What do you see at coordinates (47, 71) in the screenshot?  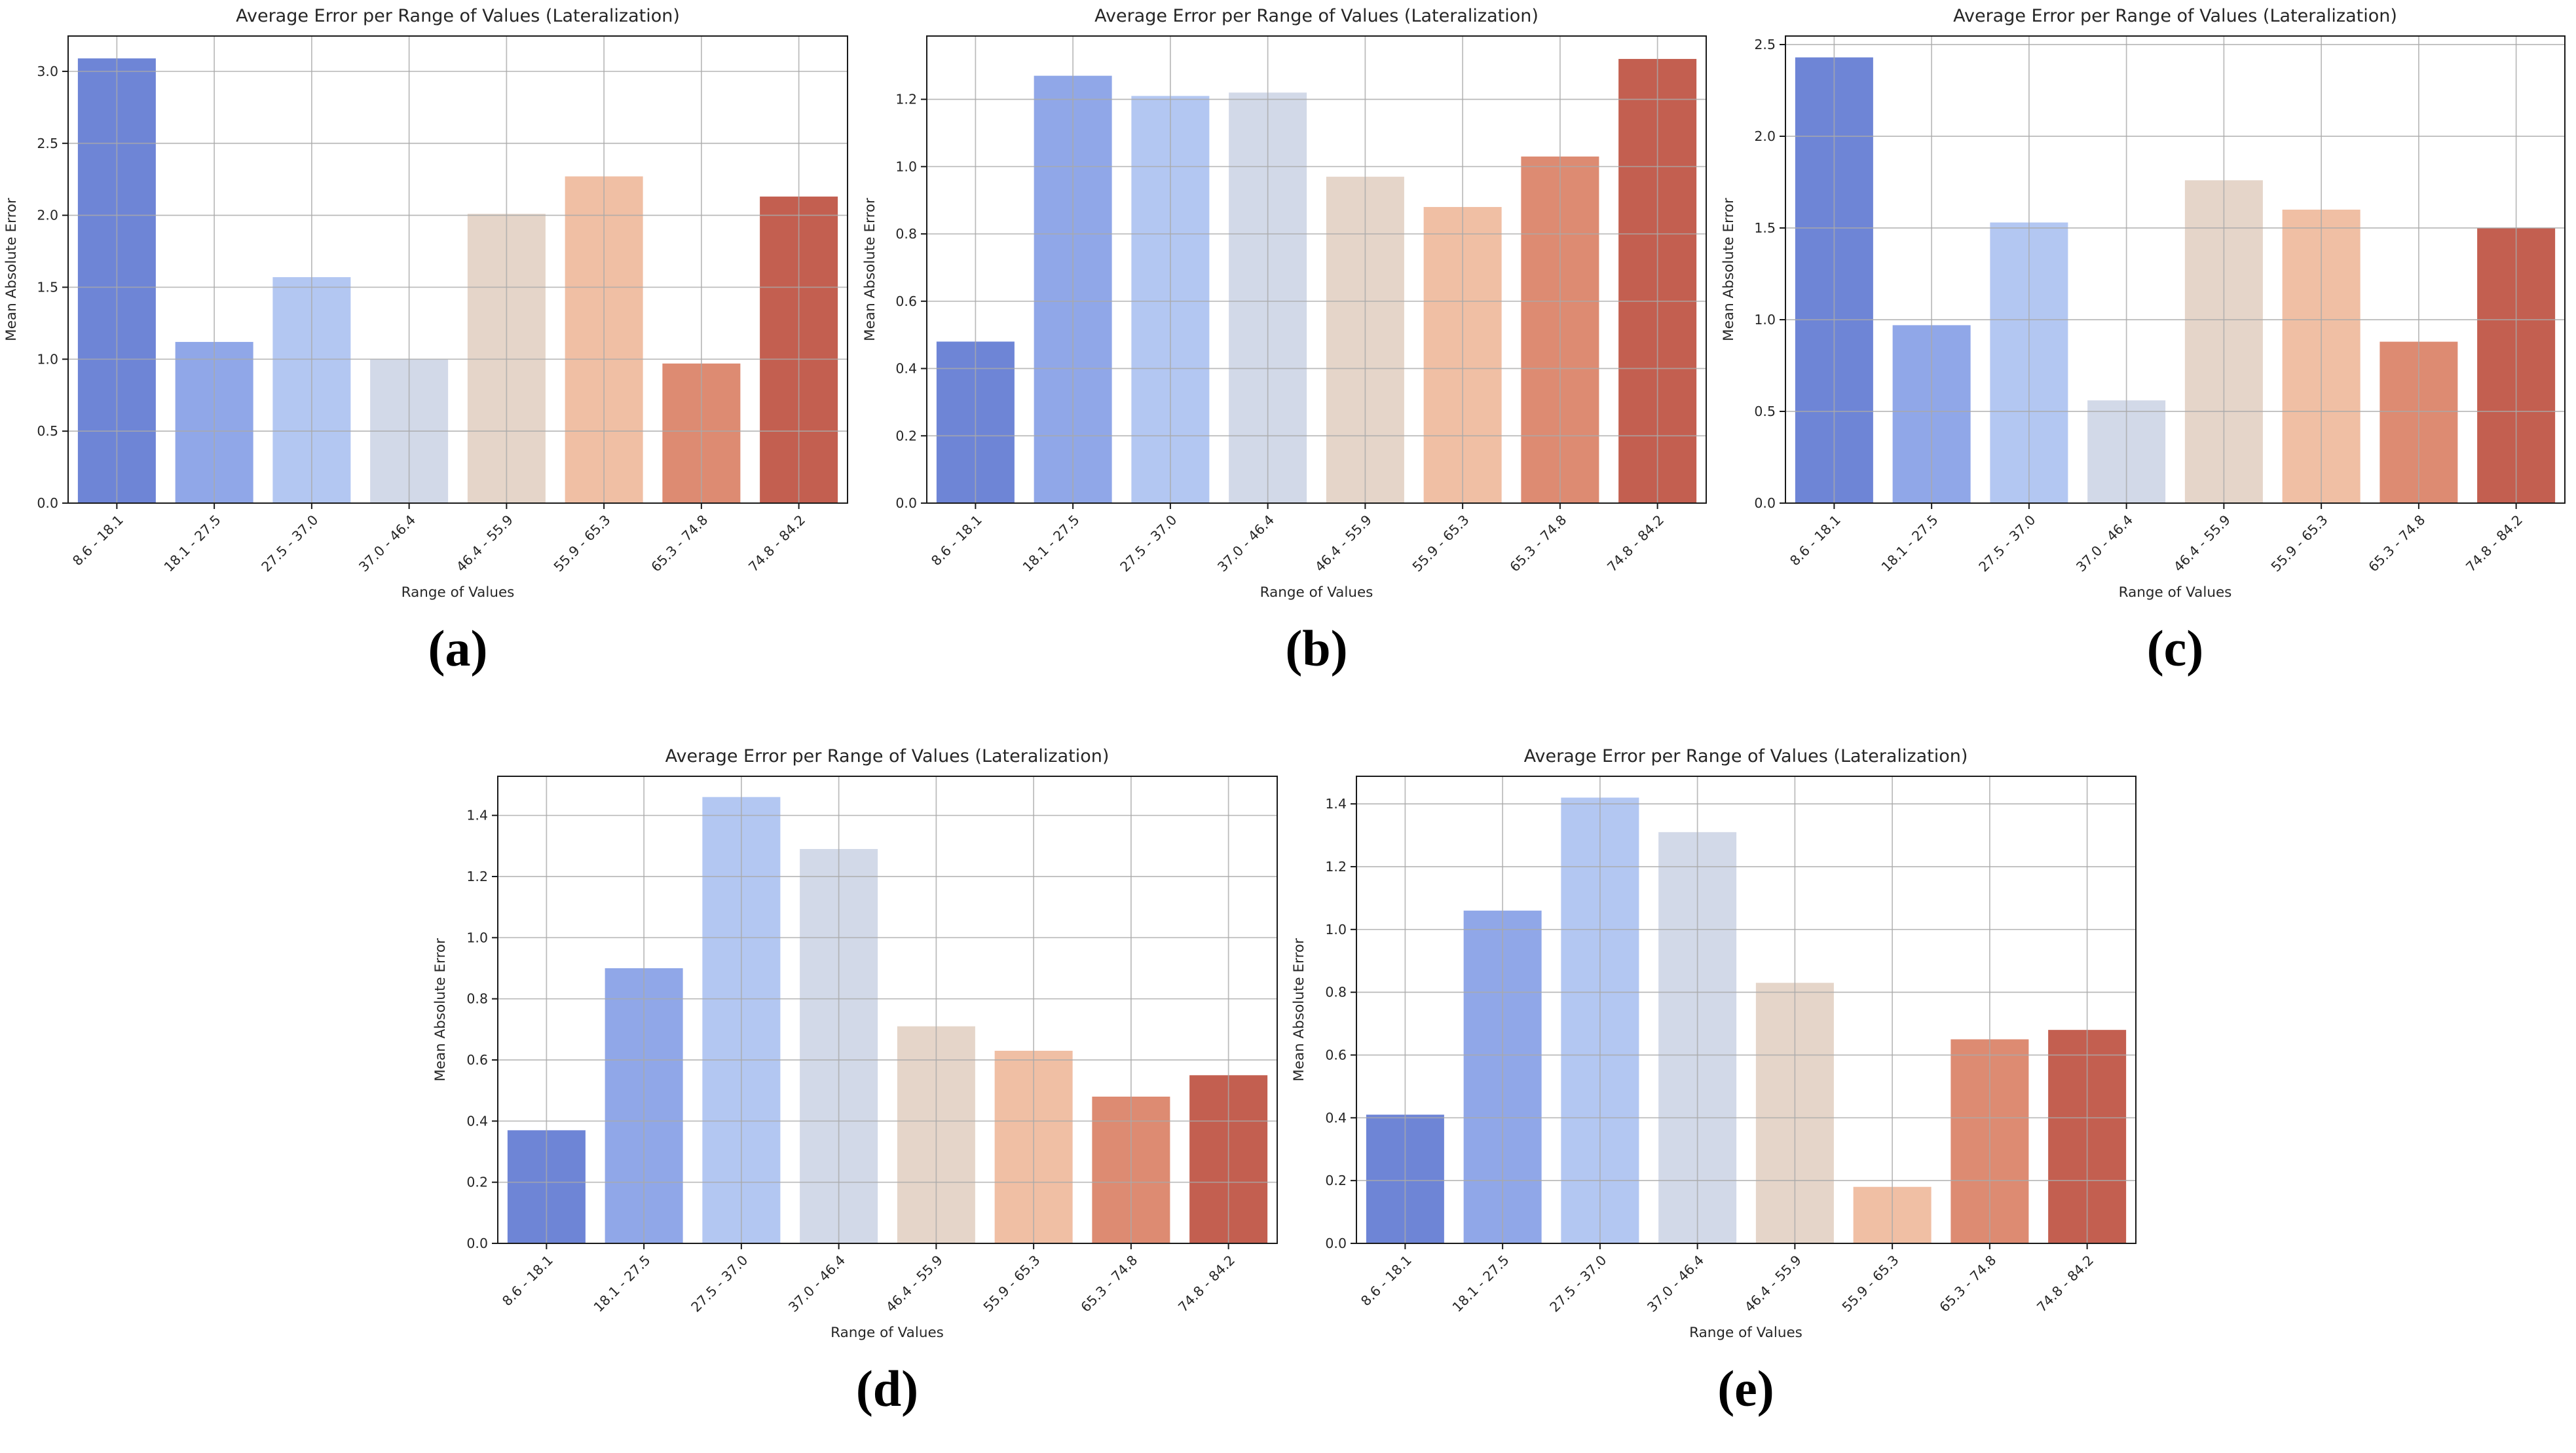 I see `y-tick-label: 3.0` at bounding box center [47, 71].